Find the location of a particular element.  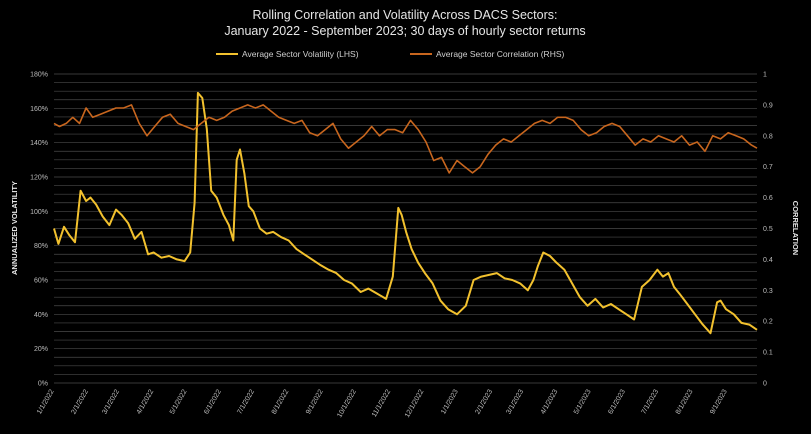

legend-label-volatility: Average Sector Volatility (LHS) is located at coordinates (300, 54).